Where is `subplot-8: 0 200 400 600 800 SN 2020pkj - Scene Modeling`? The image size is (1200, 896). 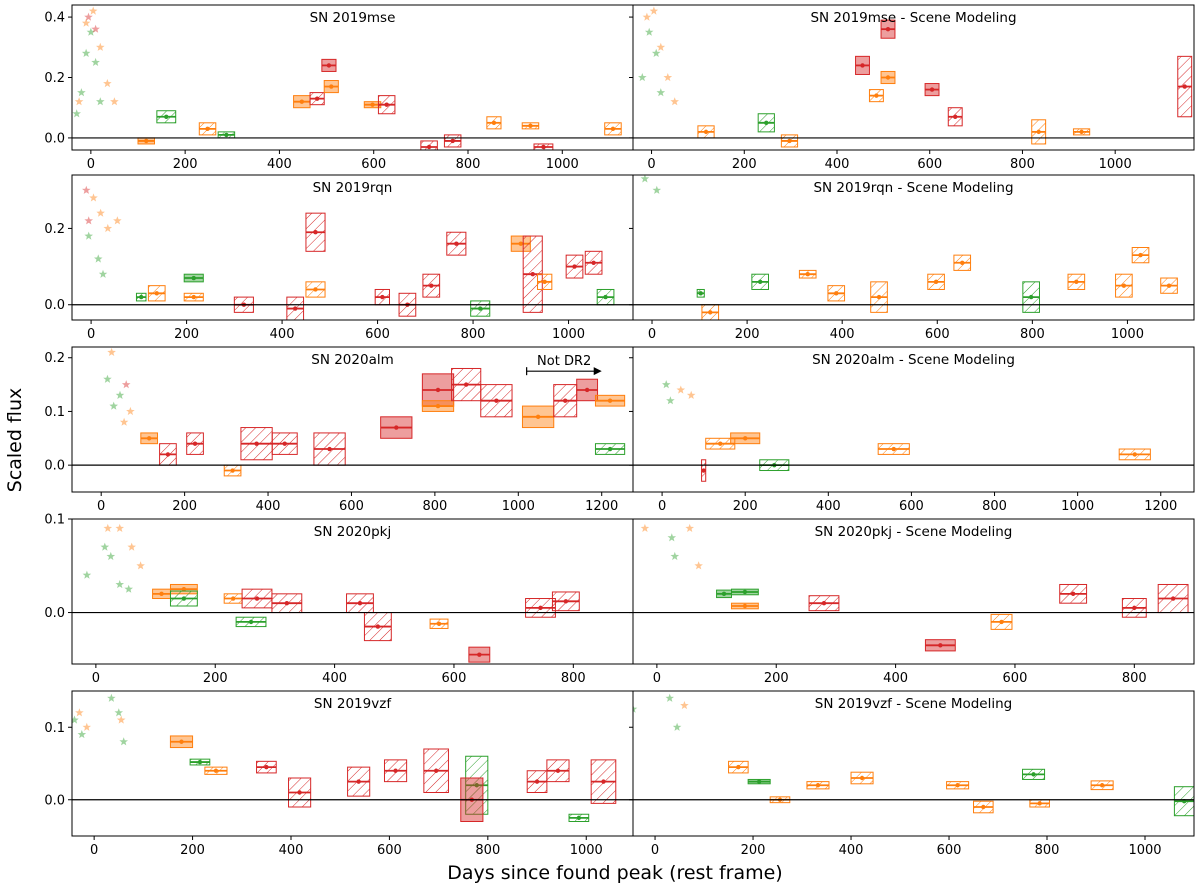
subplot-8: 0 200 400 600 800 SN 2020pkj - Scene Modeling is located at coordinates (912, 602).